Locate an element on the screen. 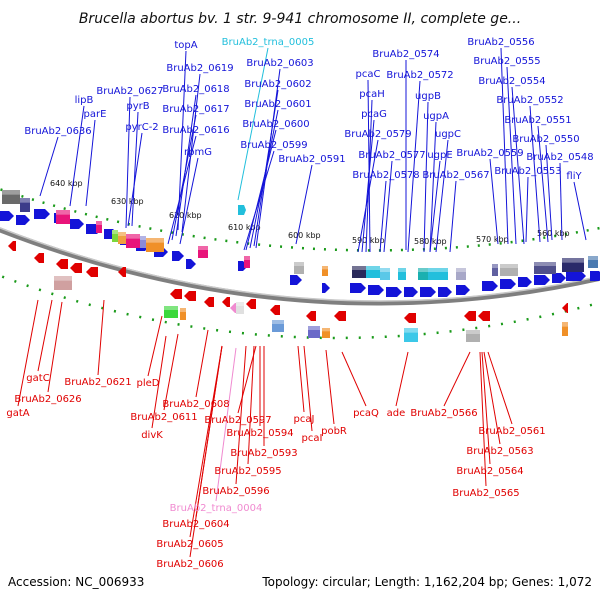 The height and width of the screenshot is (600, 600). forward-gene-label: lipB is located at coordinates (84, 100).